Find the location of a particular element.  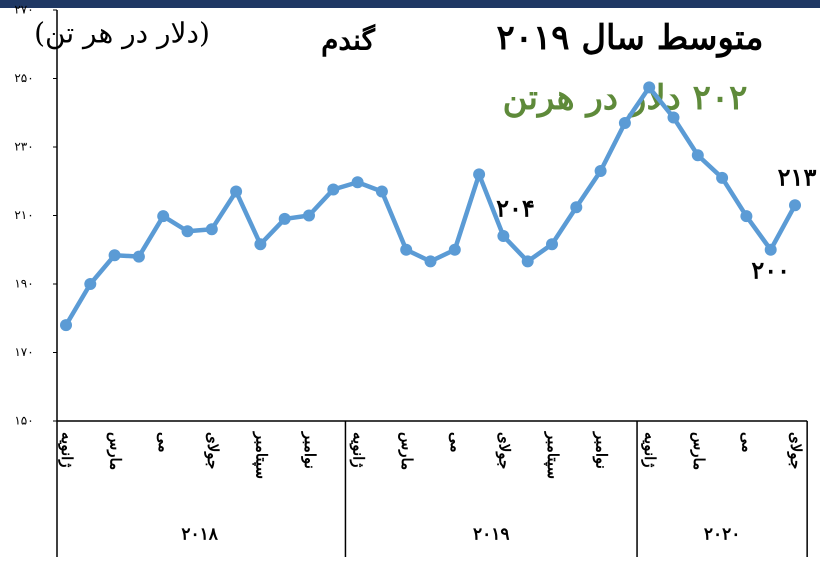

group-label: ۲۰۱۸ is located at coordinates (199, 535).